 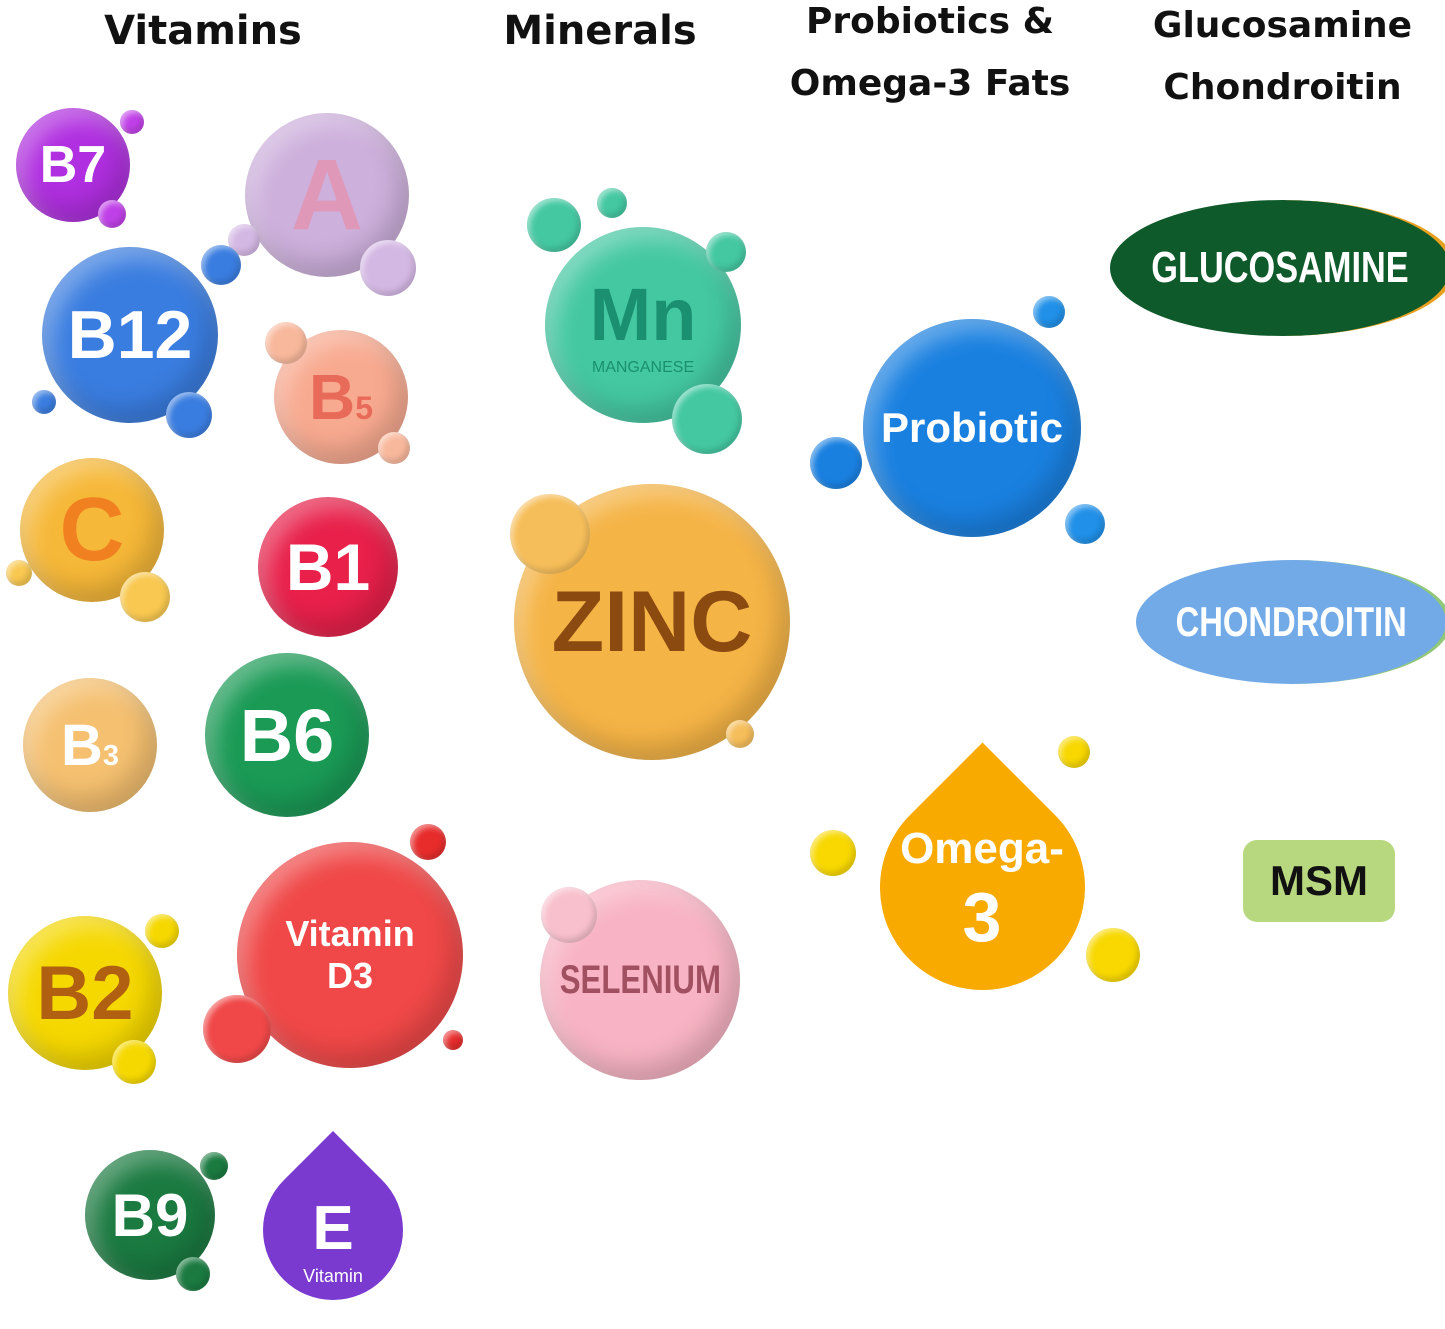 What do you see at coordinates (930, 21) in the screenshot?
I see `header-probiotics-line1: Probiotics &` at bounding box center [930, 21].